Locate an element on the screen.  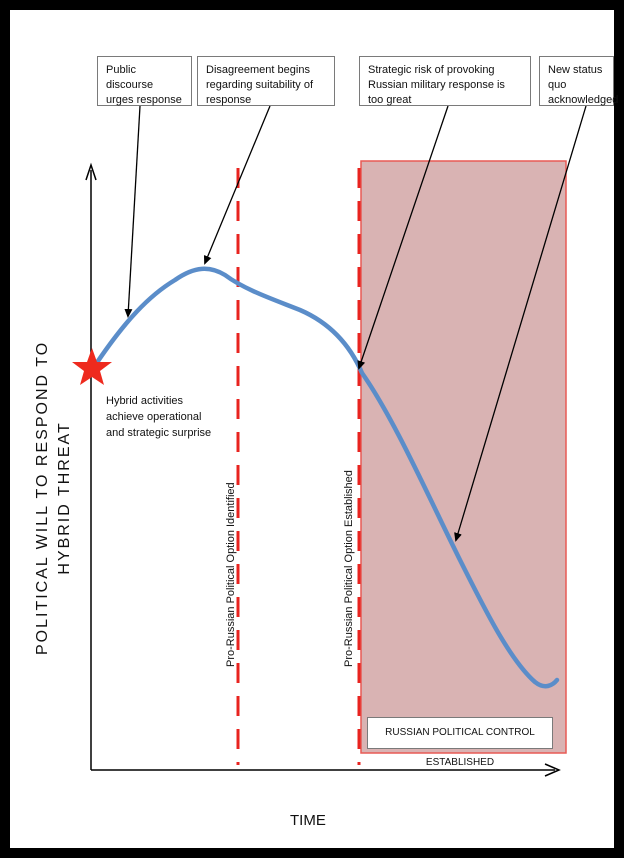
russian-control-label: RUSSIAN POLITICAL CONTROL ESTABLISHED is located at coordinates (460, 742).